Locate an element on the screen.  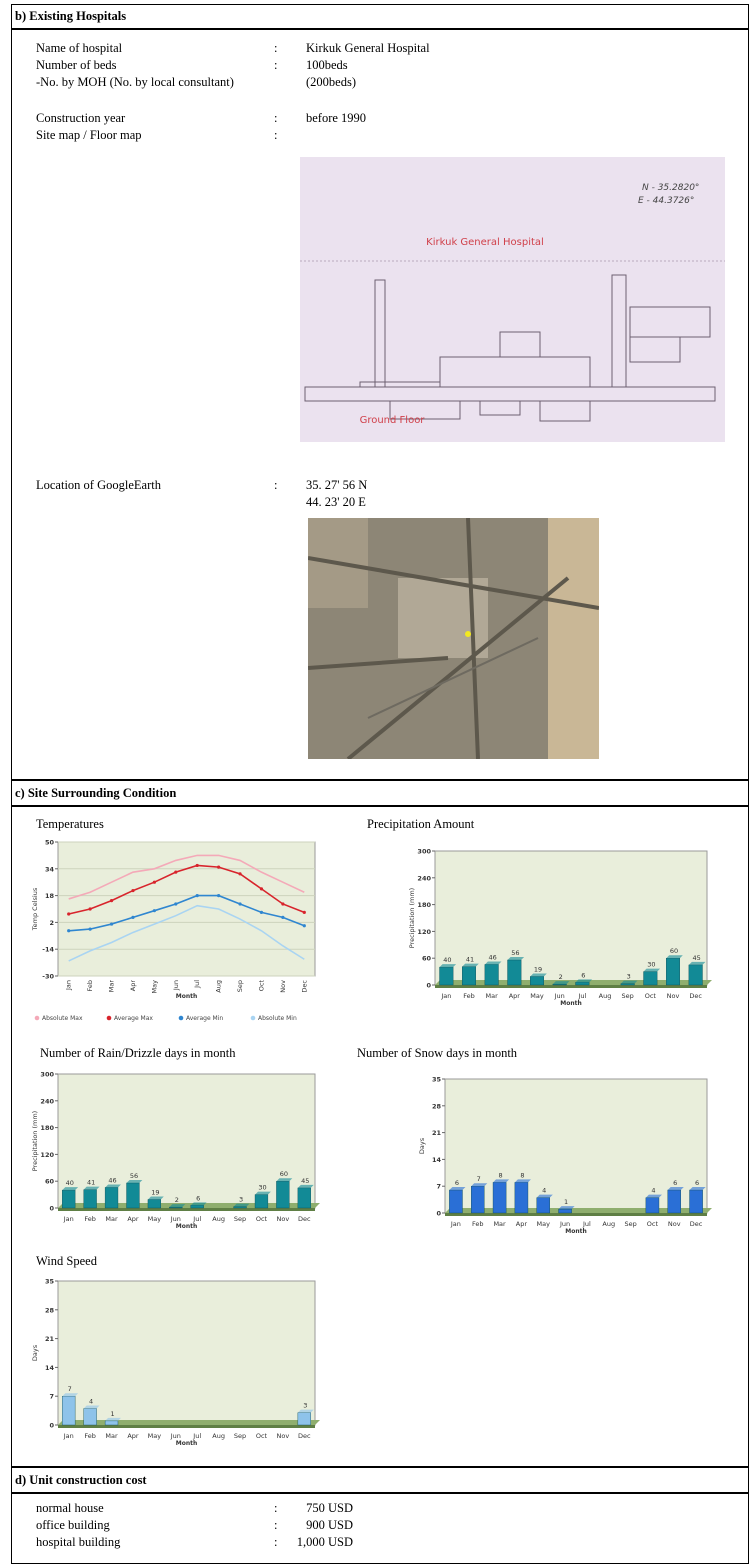
y-axis-label: Temp Celsius is located at coordinates (35, 909).